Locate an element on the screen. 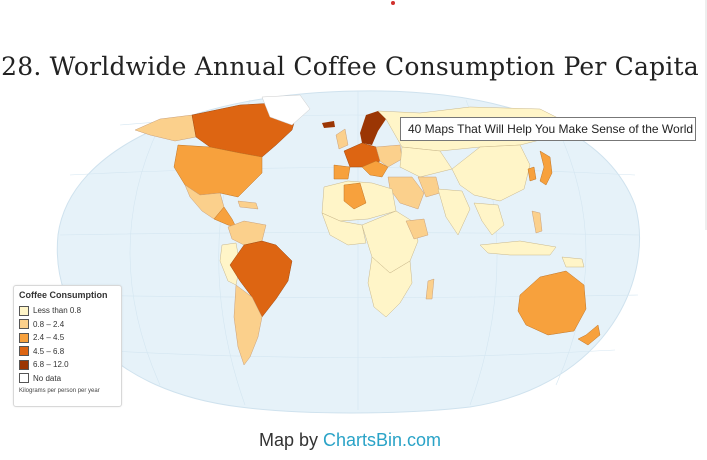  region-central-asia is located at coordinates (426, 162).